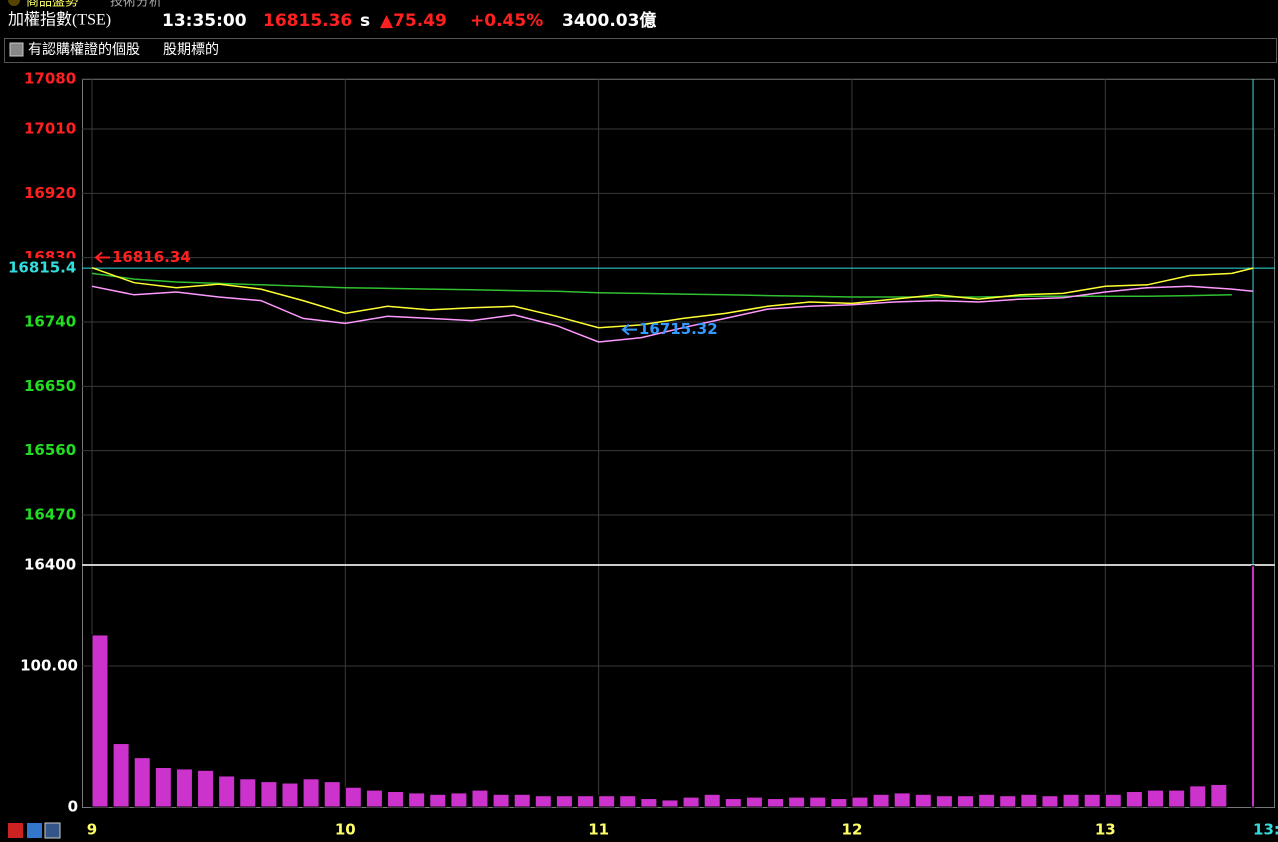 Image resolution: width=1278 pixels, height=842 pixels. Describe the element at coordinates (598, 830) in the screenshot. I see `x-tick-label: 11` at that location.